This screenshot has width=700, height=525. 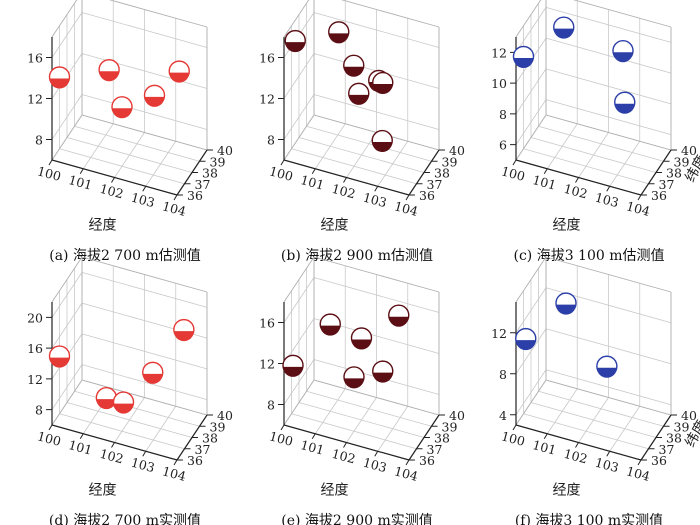 I want to click on z-tick-label: 12, so click(x=267, y=364).